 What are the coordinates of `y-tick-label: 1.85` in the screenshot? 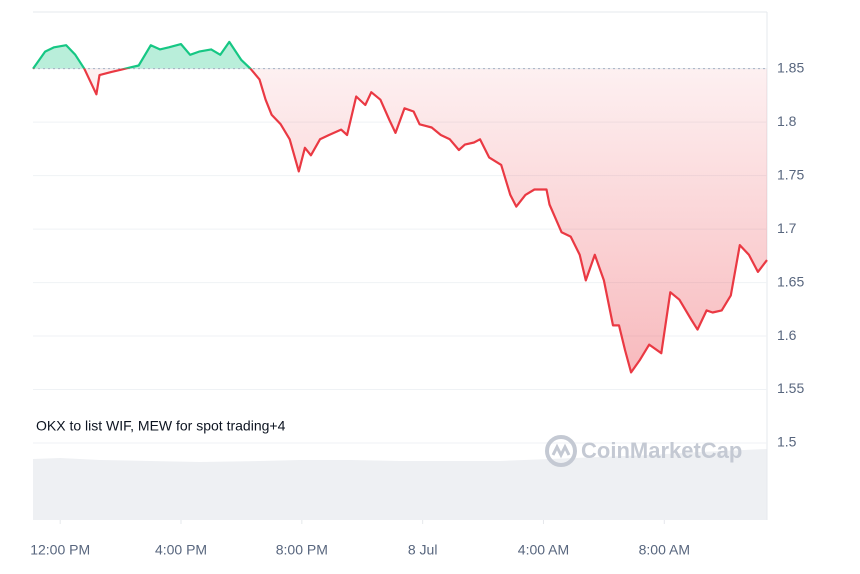 It's located at (790, 67).